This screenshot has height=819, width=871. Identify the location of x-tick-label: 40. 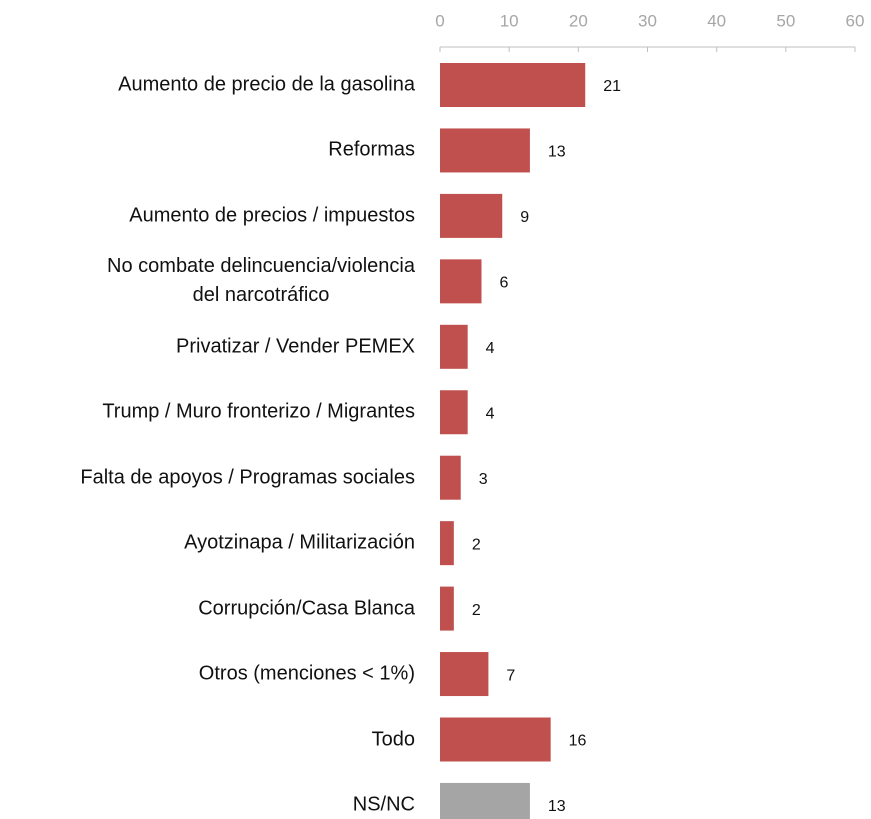
(716, 20).